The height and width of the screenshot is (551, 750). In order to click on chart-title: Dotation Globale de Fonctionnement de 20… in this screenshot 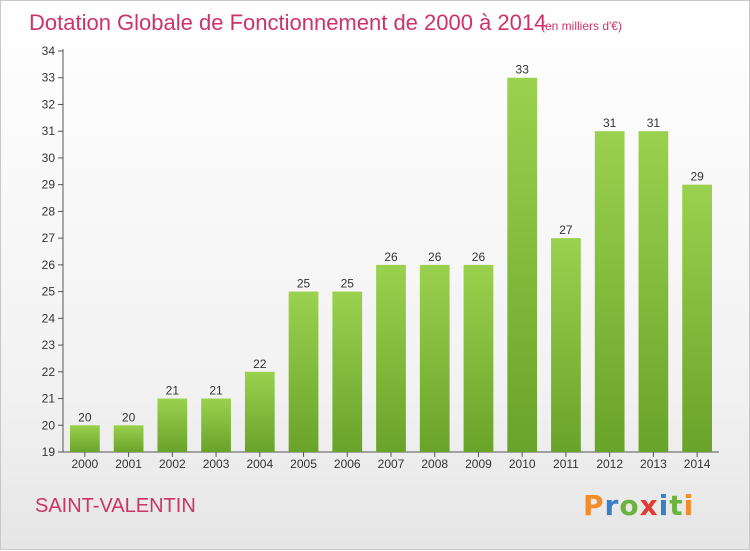, I will do `click(287, 22)`.